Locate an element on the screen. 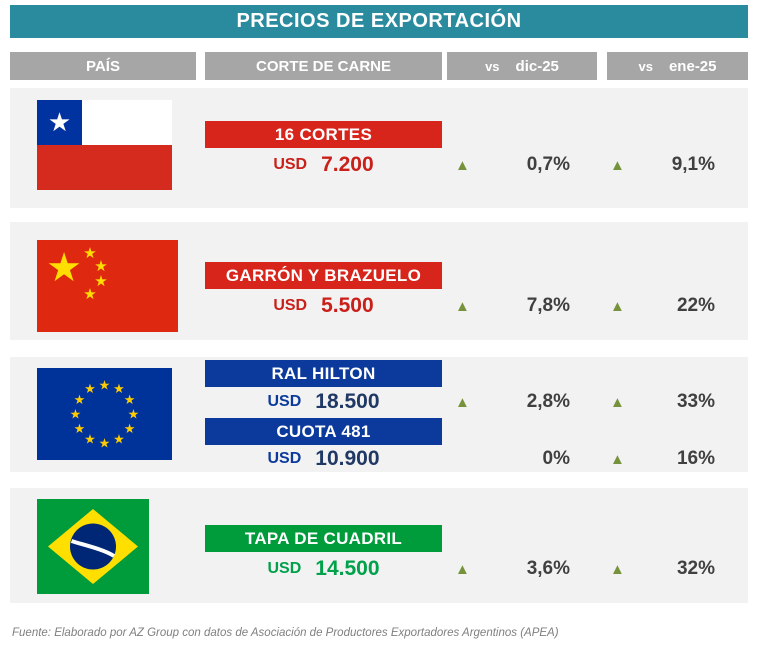 This screenshot has width=759, height=660. price-line: USD 7.200 is located at coordinates (323, 165).